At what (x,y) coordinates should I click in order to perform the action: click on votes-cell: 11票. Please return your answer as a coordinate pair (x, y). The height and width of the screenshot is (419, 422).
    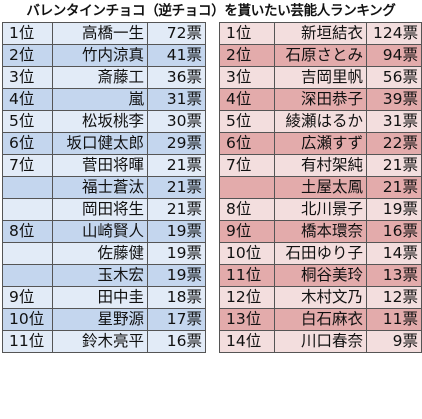
    Looking at the image, I should click on (394, 319).